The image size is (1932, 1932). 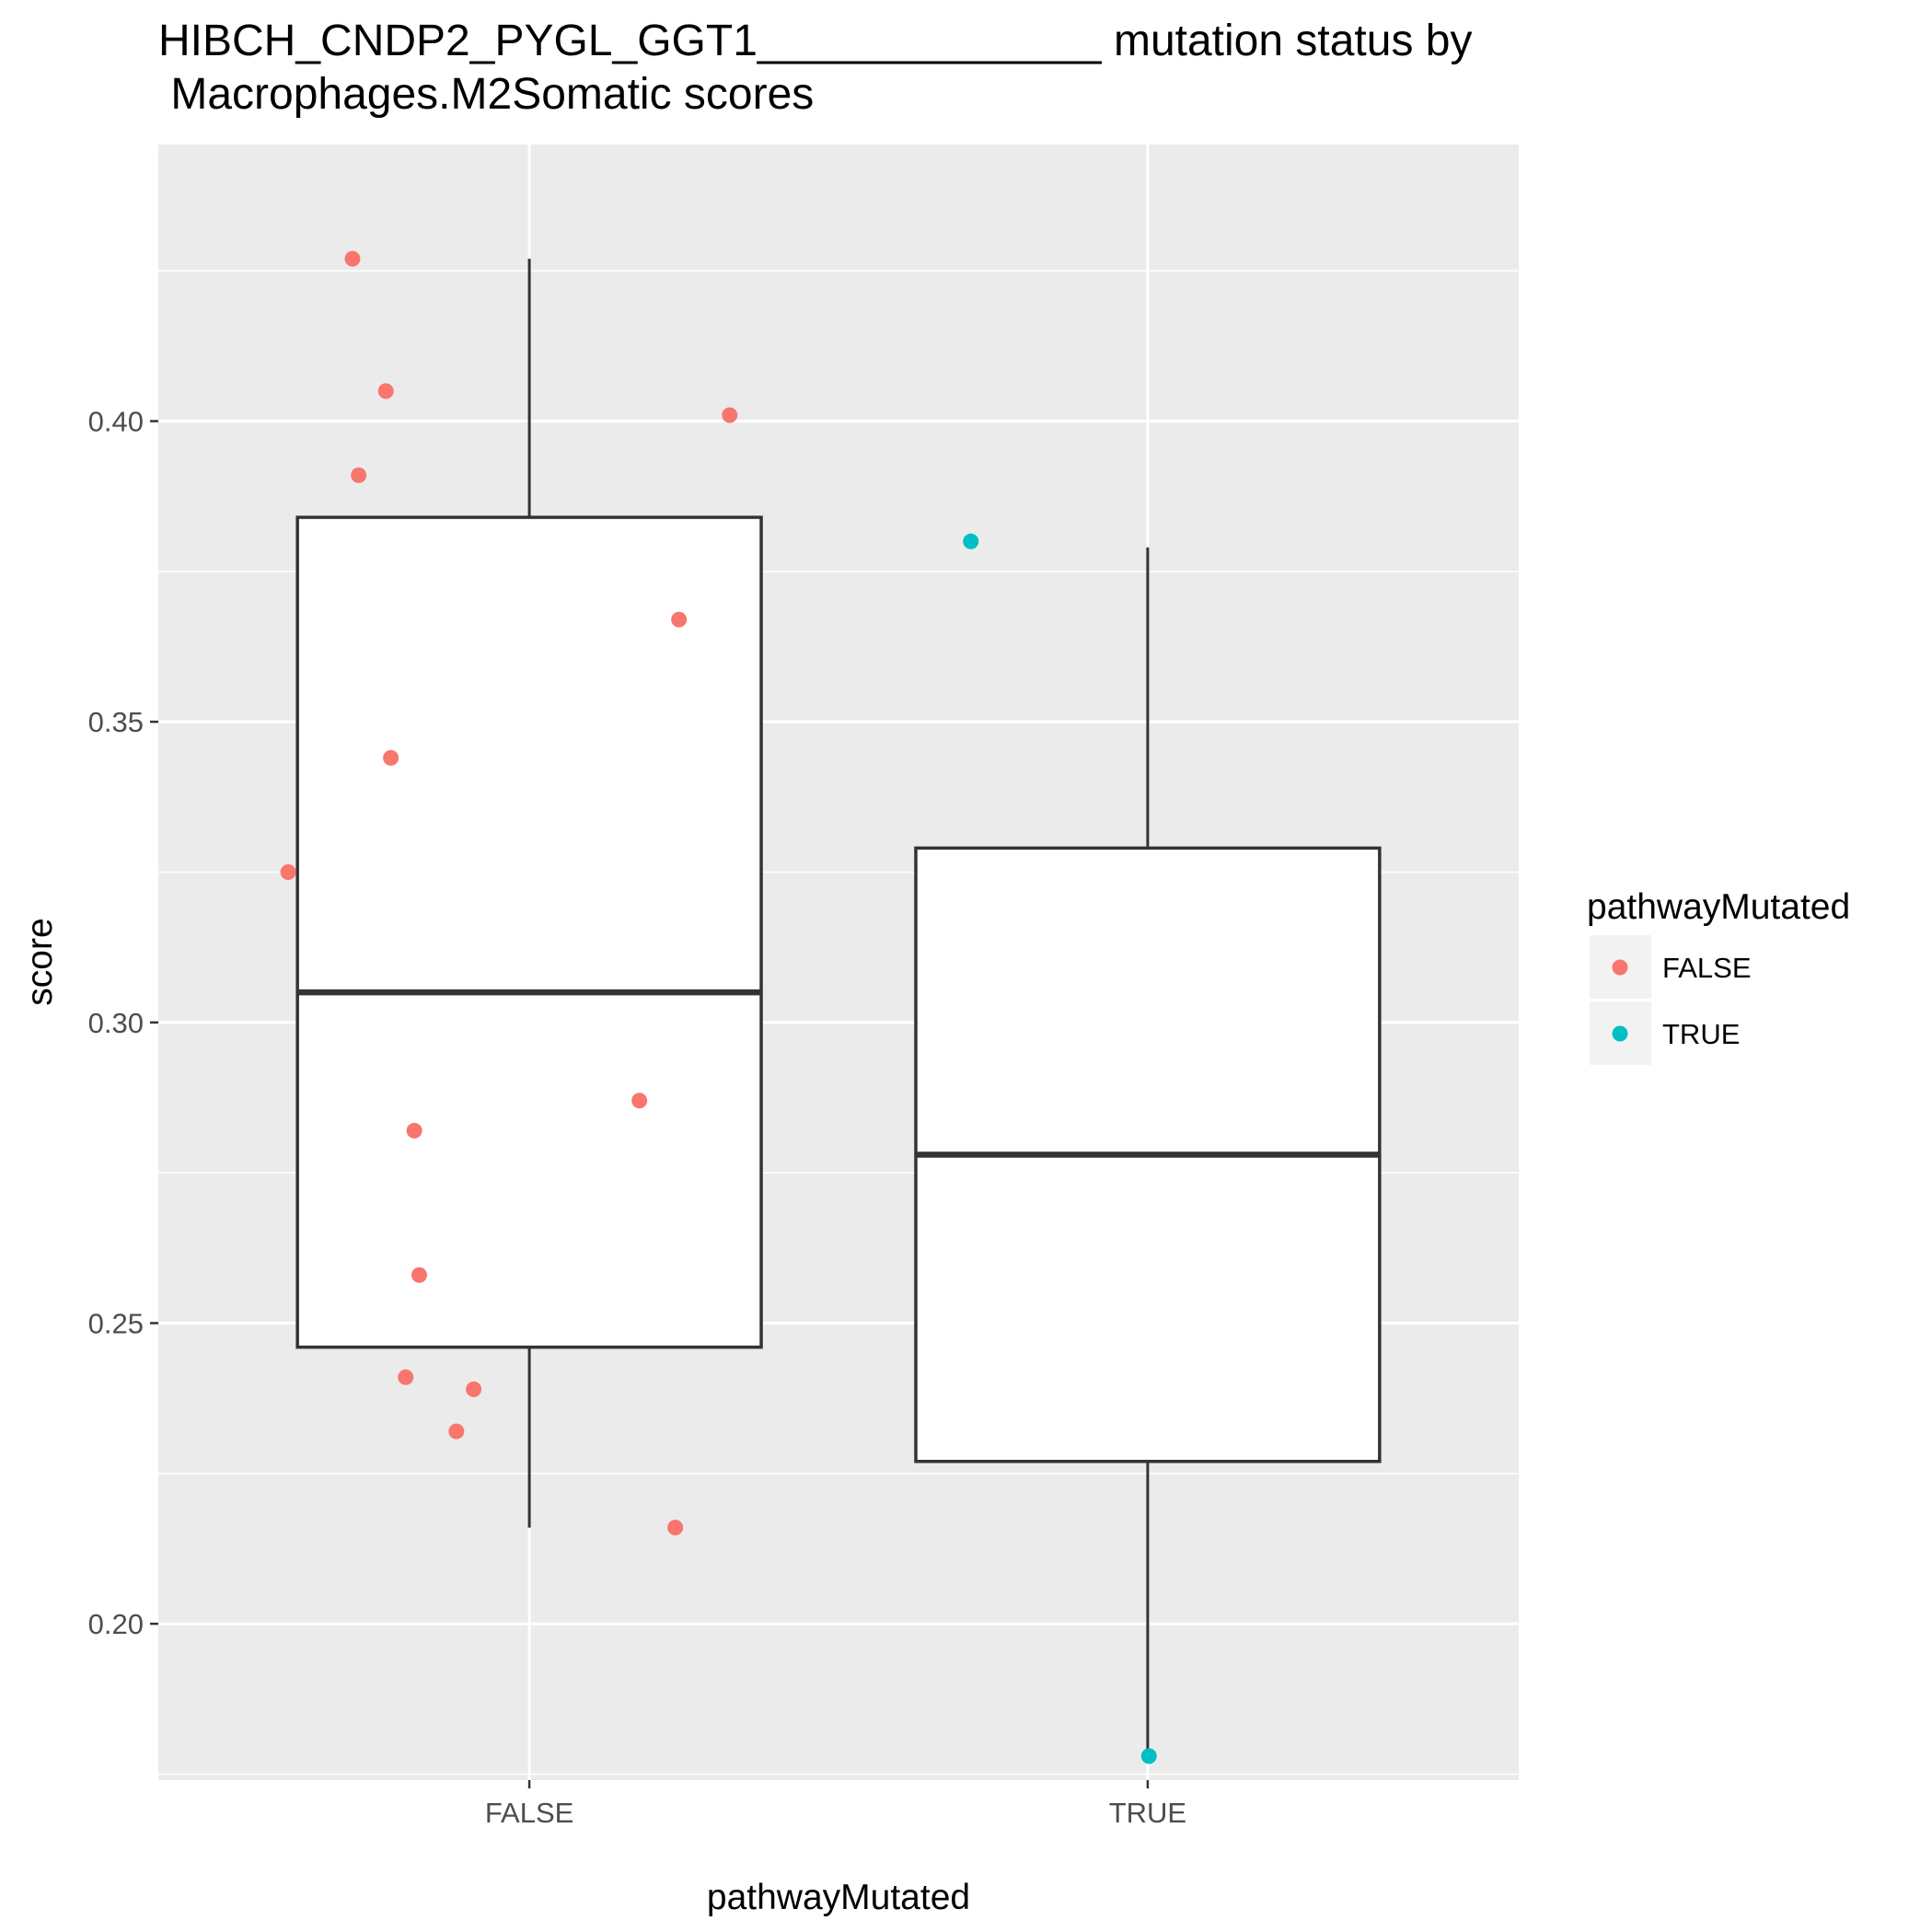 What do you see at coordinates (839, 1898) in the screenshot?
I see `x-axis-title: pathwayMutated` at bounding box center [839, 1898].